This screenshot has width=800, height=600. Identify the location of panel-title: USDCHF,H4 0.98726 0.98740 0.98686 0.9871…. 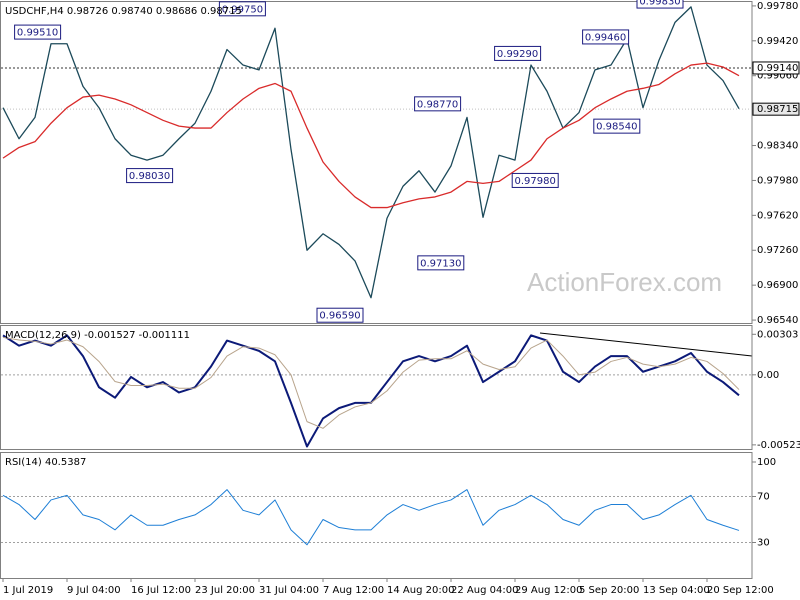
(123, 11).